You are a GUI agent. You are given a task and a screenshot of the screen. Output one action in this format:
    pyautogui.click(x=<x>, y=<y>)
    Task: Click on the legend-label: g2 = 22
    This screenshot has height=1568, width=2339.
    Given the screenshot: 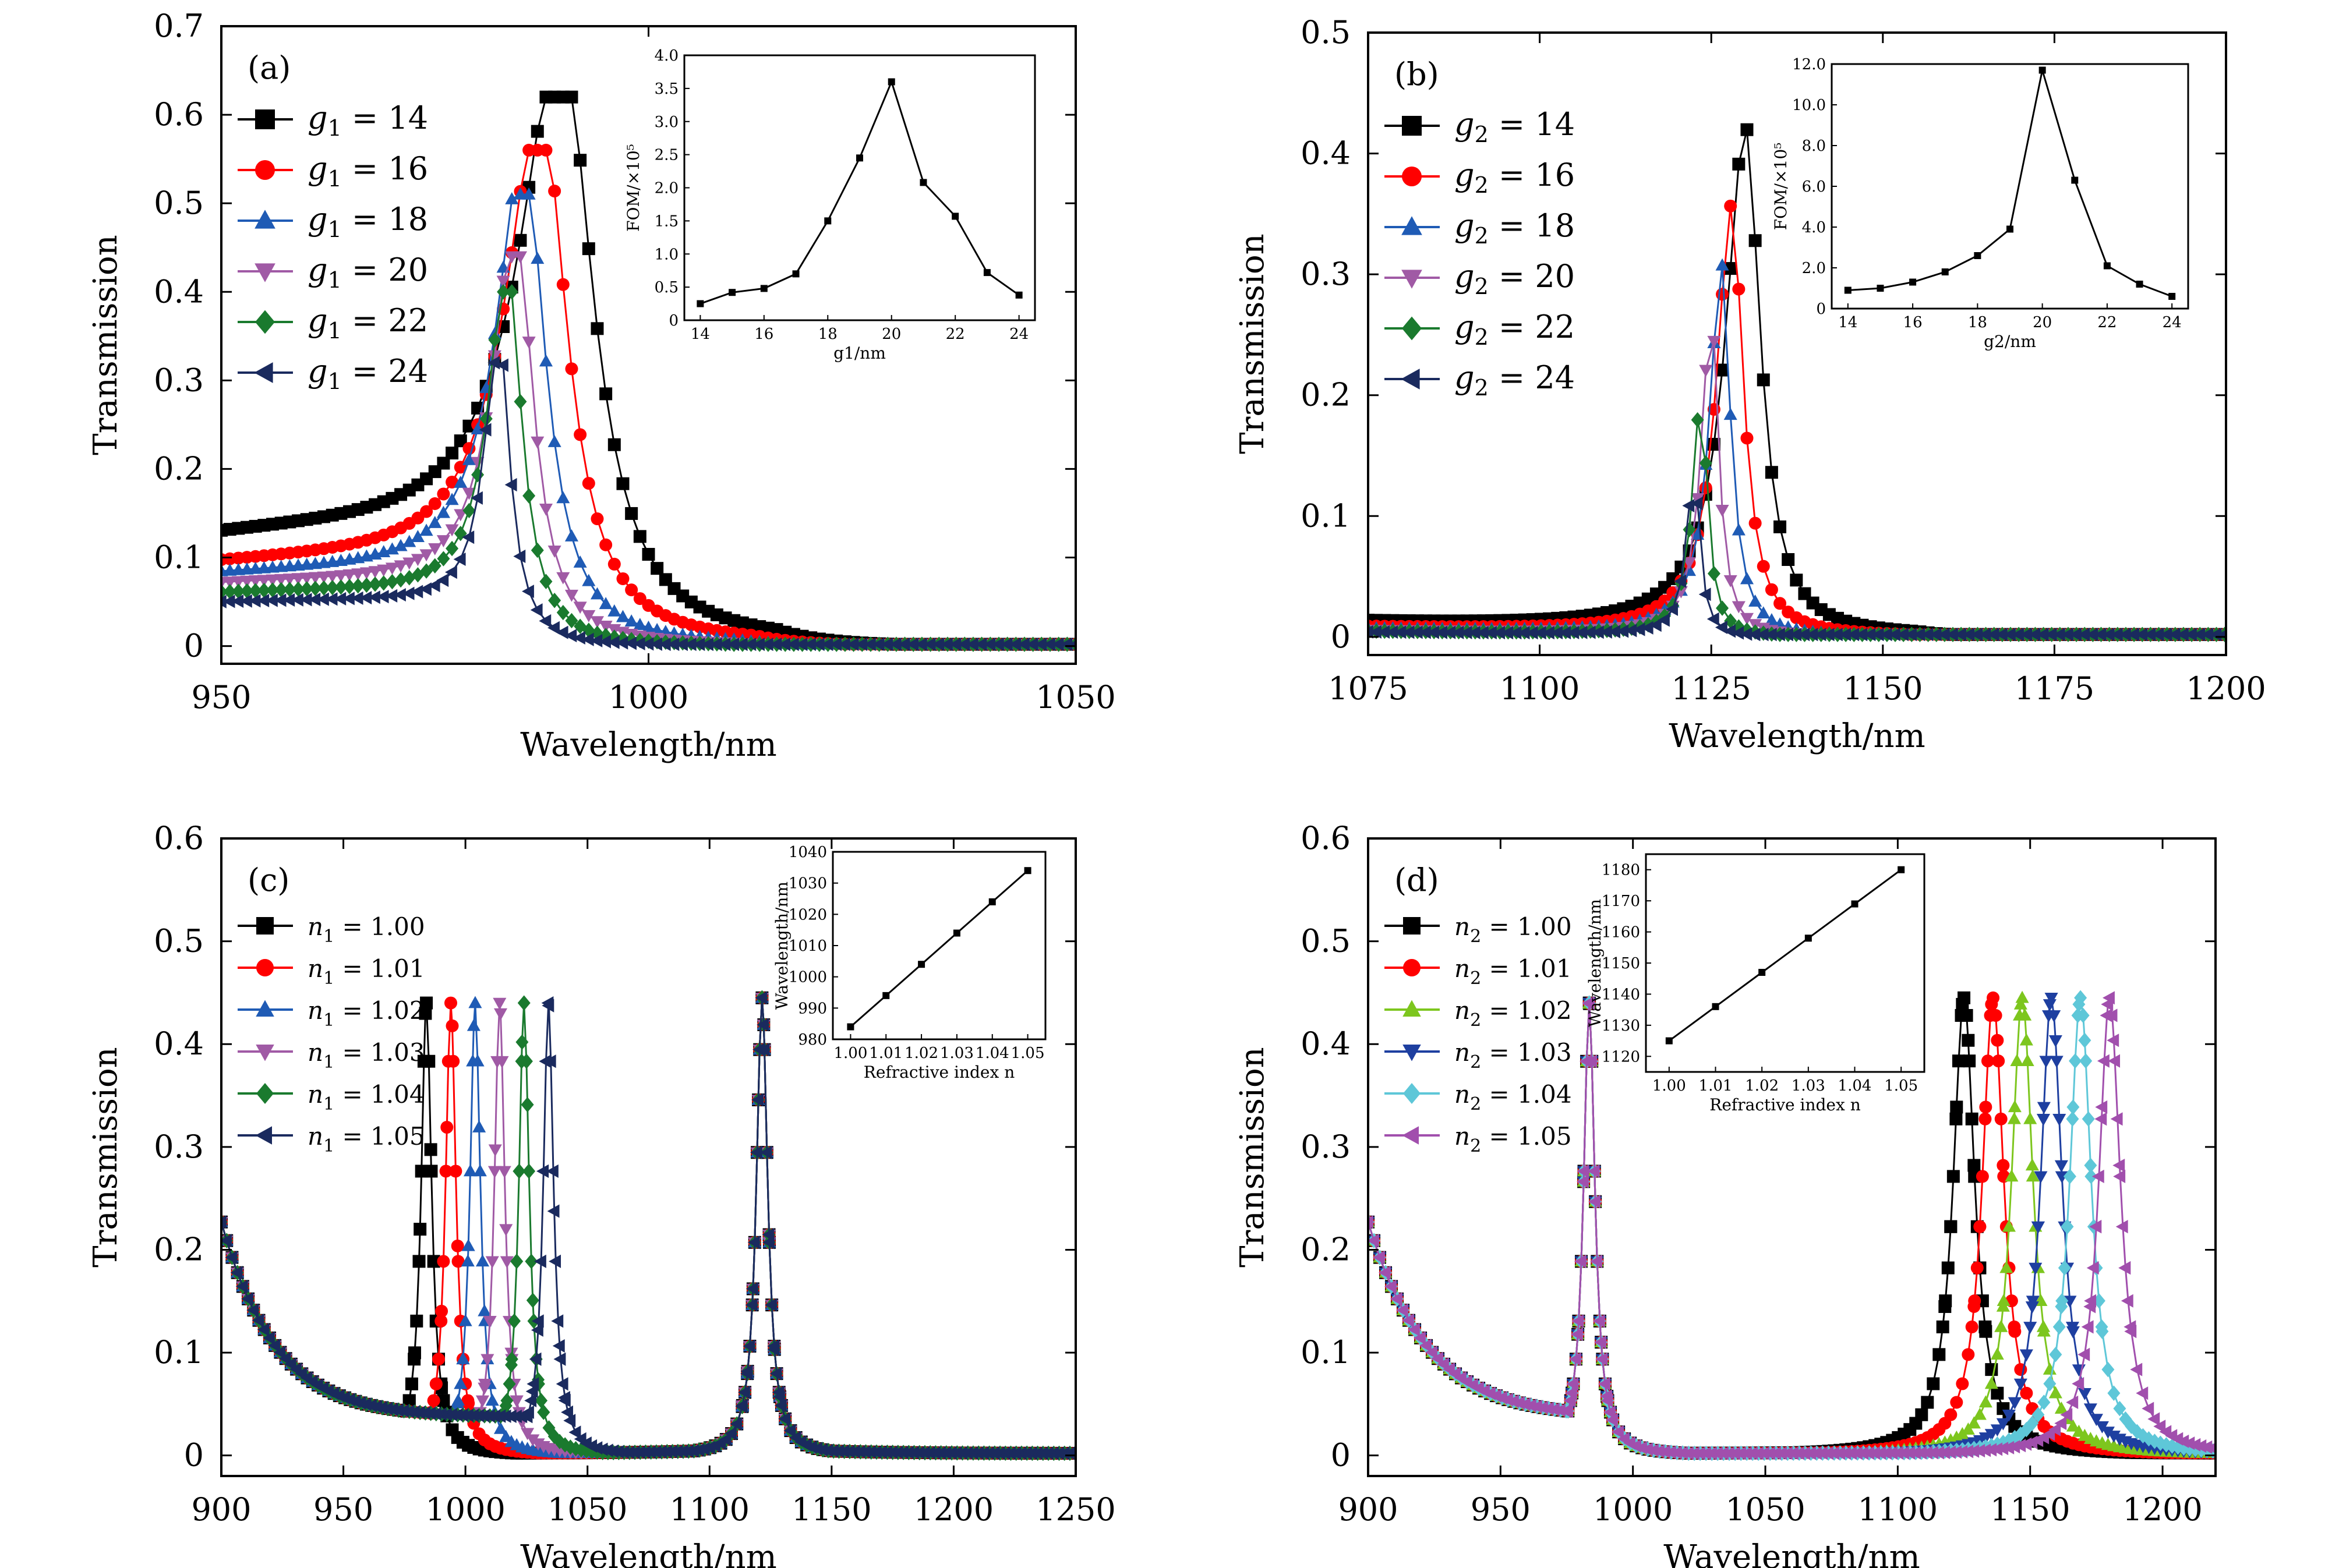 What is the action you would take?
    pyautogui.click(x=1514, y=330)
    